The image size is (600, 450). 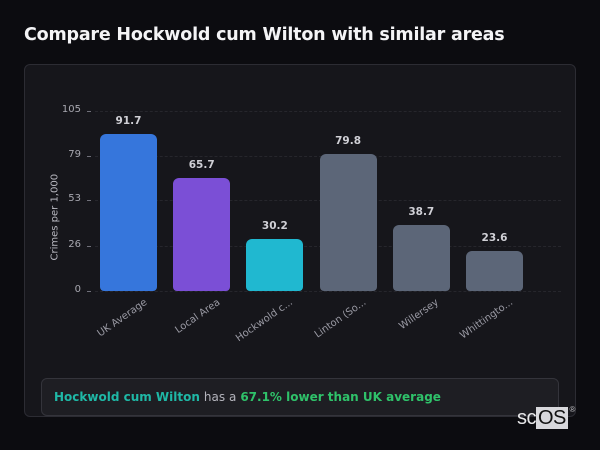 I want to click on x-tick-label: Local Area, so click(x=198, y=316).